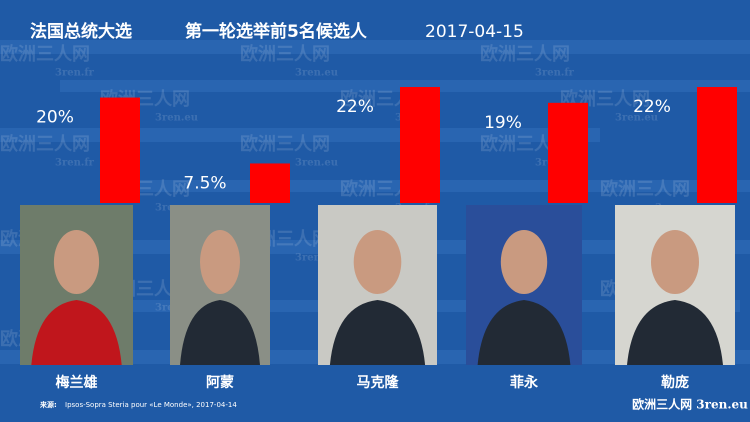 This screenshot has height=422, width=750. What do you see at coordinates (690, 404) in the screenshot?
I see `credit: 欧洲三人网 3ren.eu` at bounding box center [690, 404].